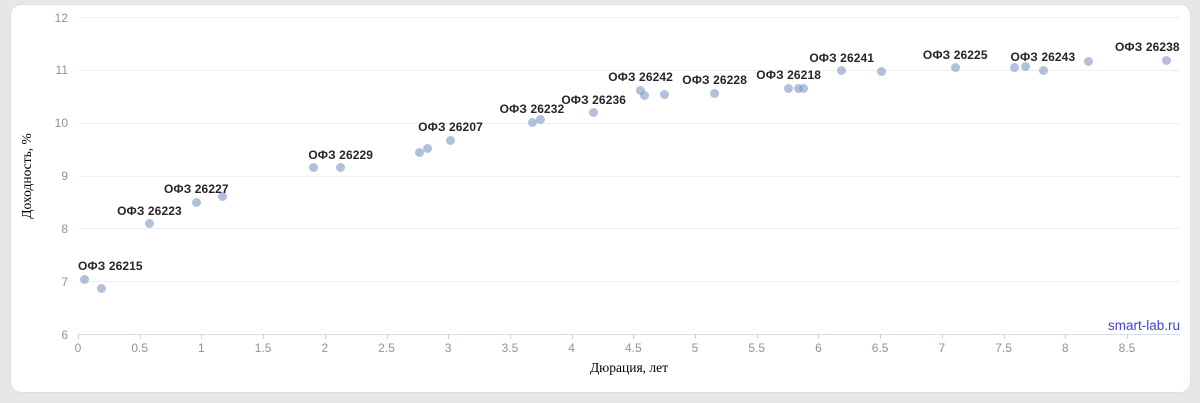 The image size is (1200, 403). I want to click on point-label: ОФЗ 26236, so click(594, 99).